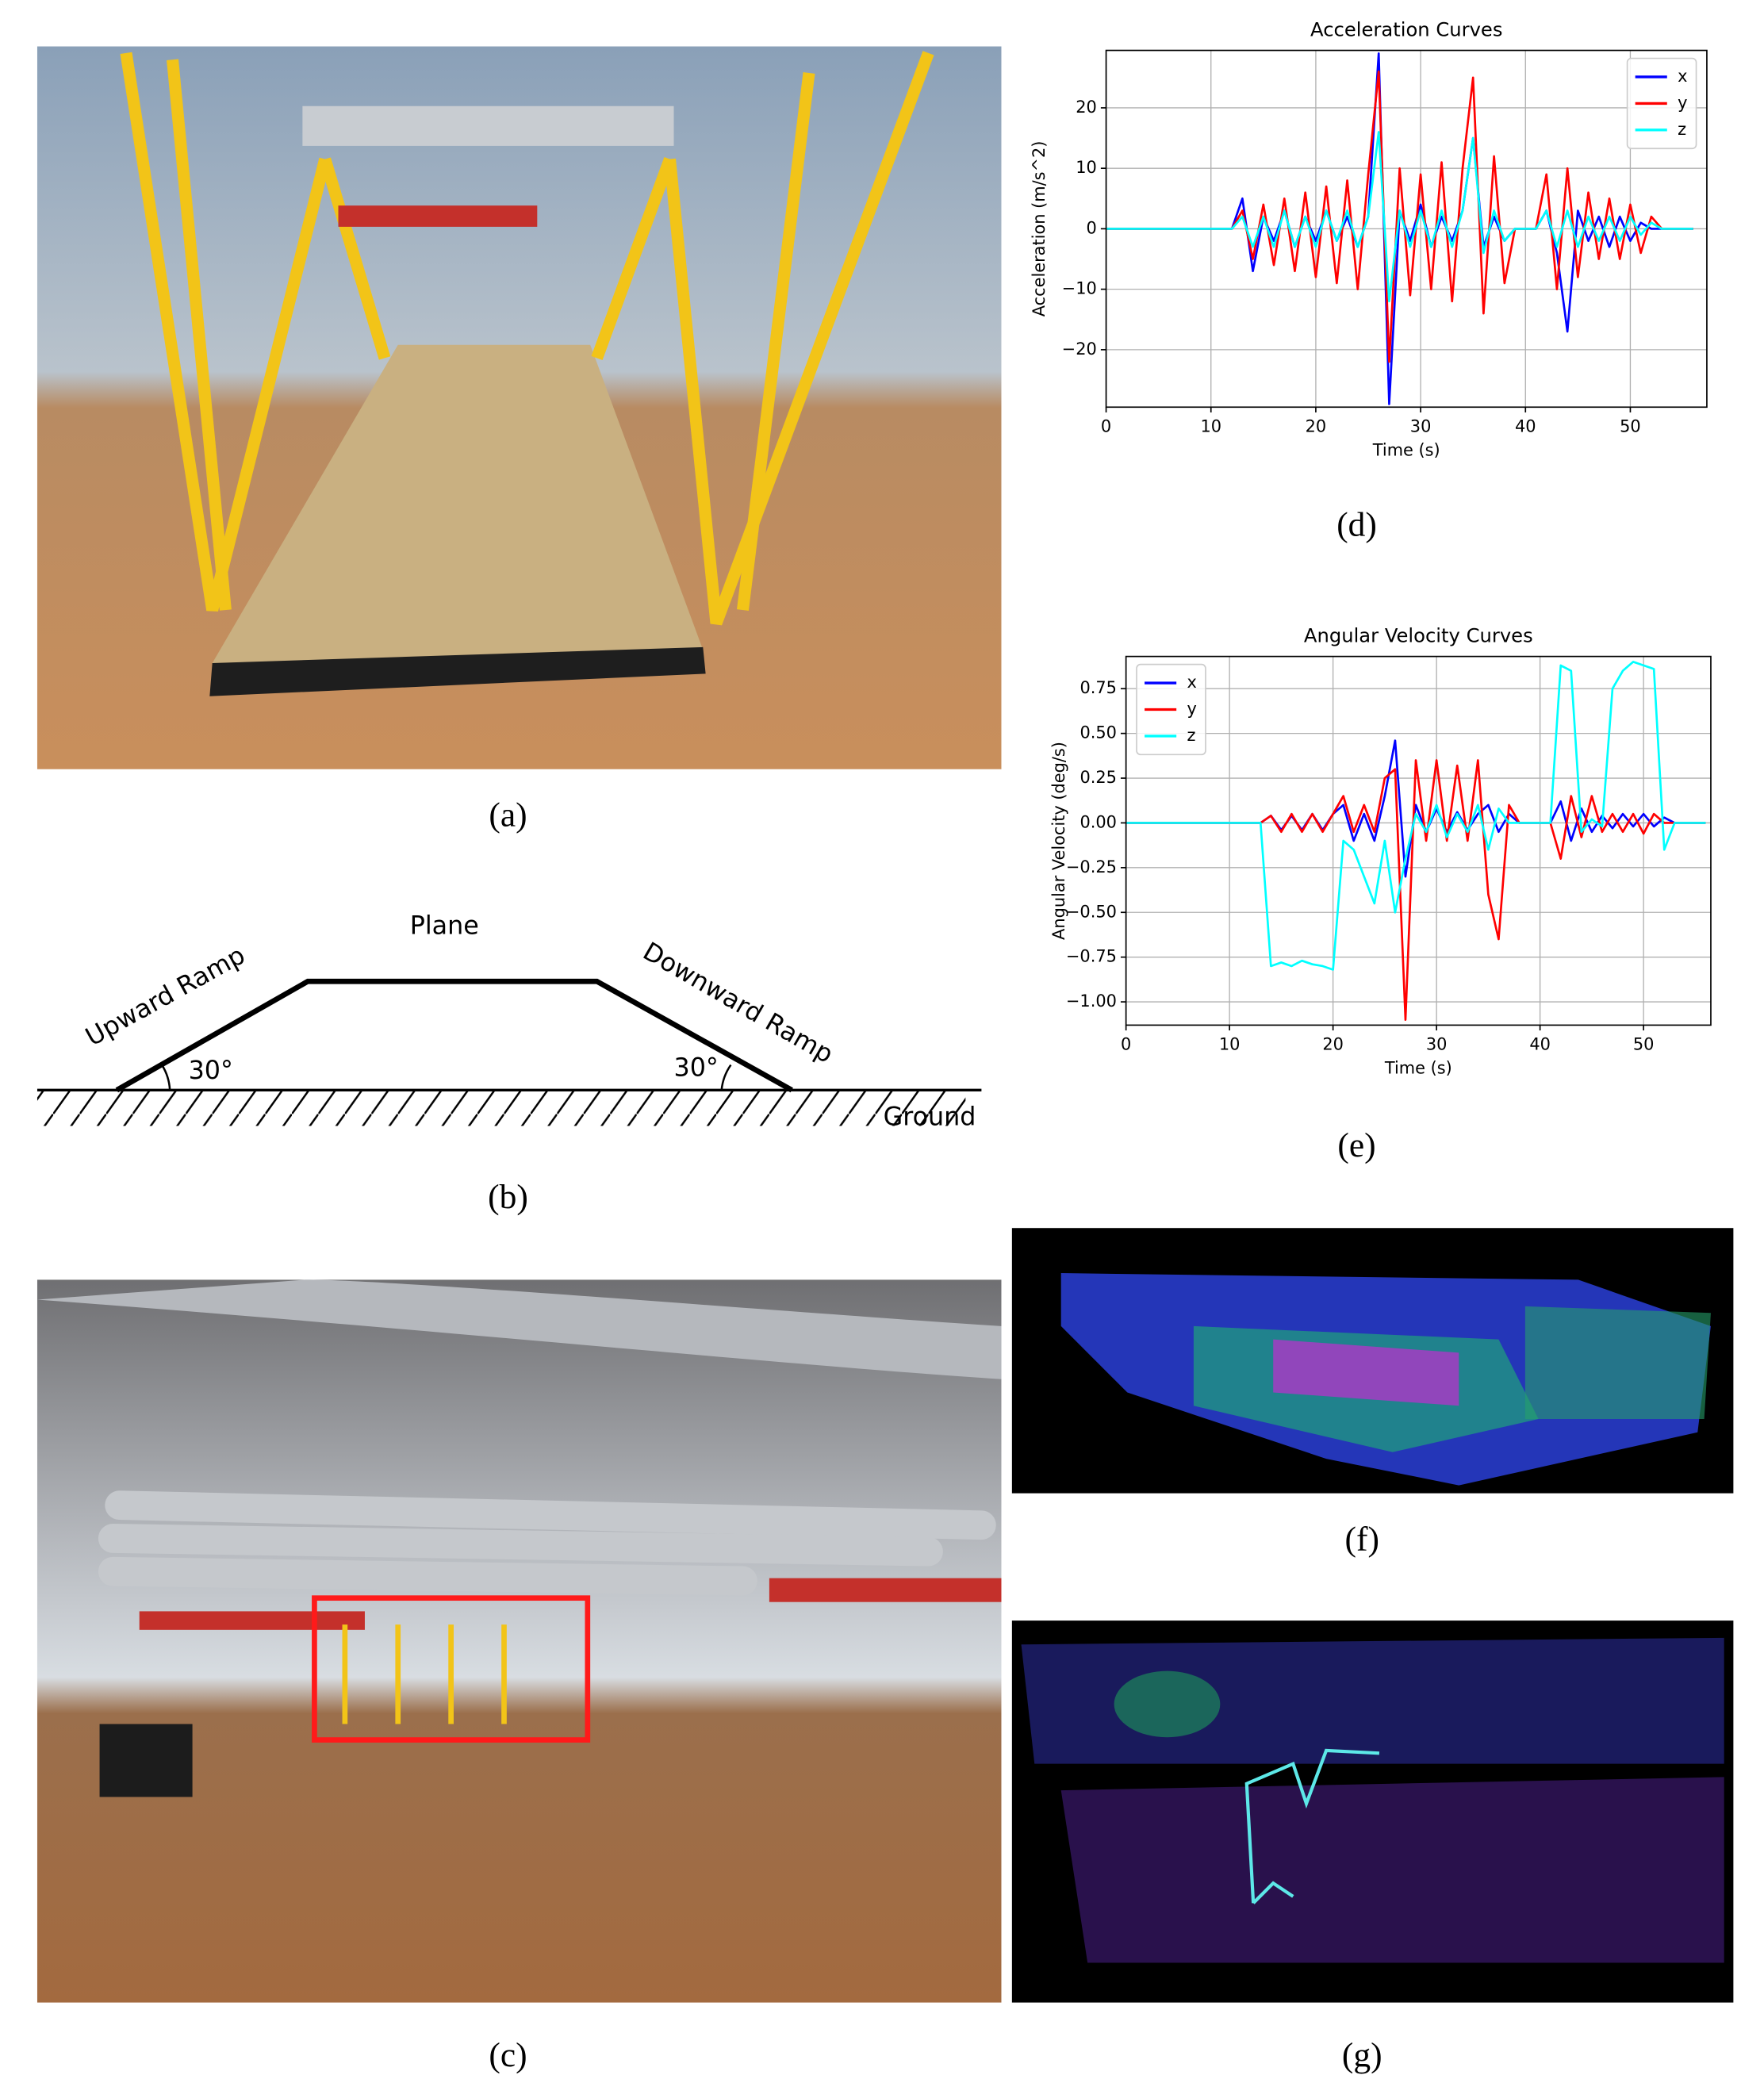  Describe the element at coordinates (1091, 911) in the screenshot. I see `y-tick-label: −0.50` at that location.